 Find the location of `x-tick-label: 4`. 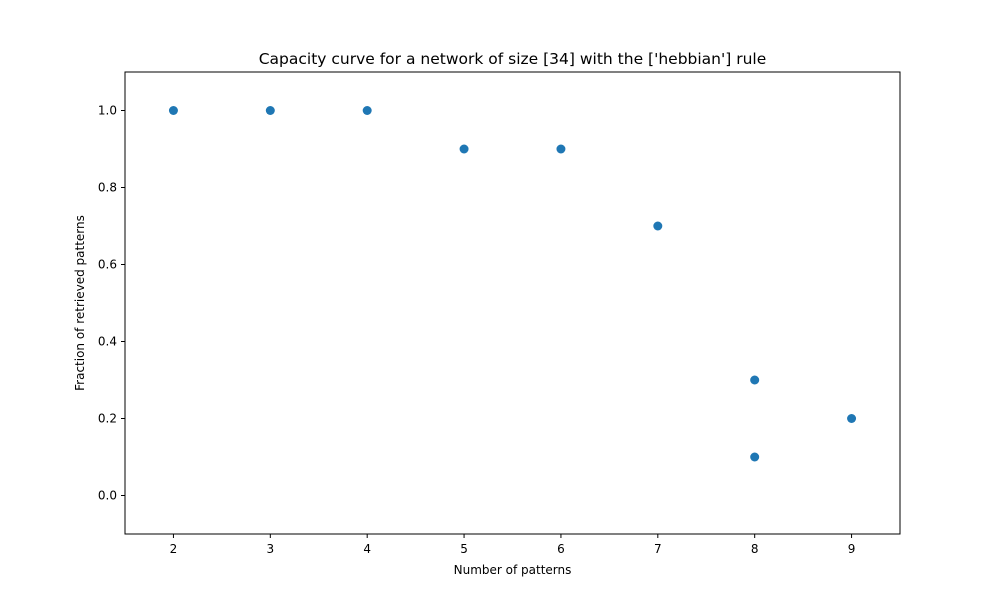

x-tick-label: 4 is located at coordinates (367, 549).